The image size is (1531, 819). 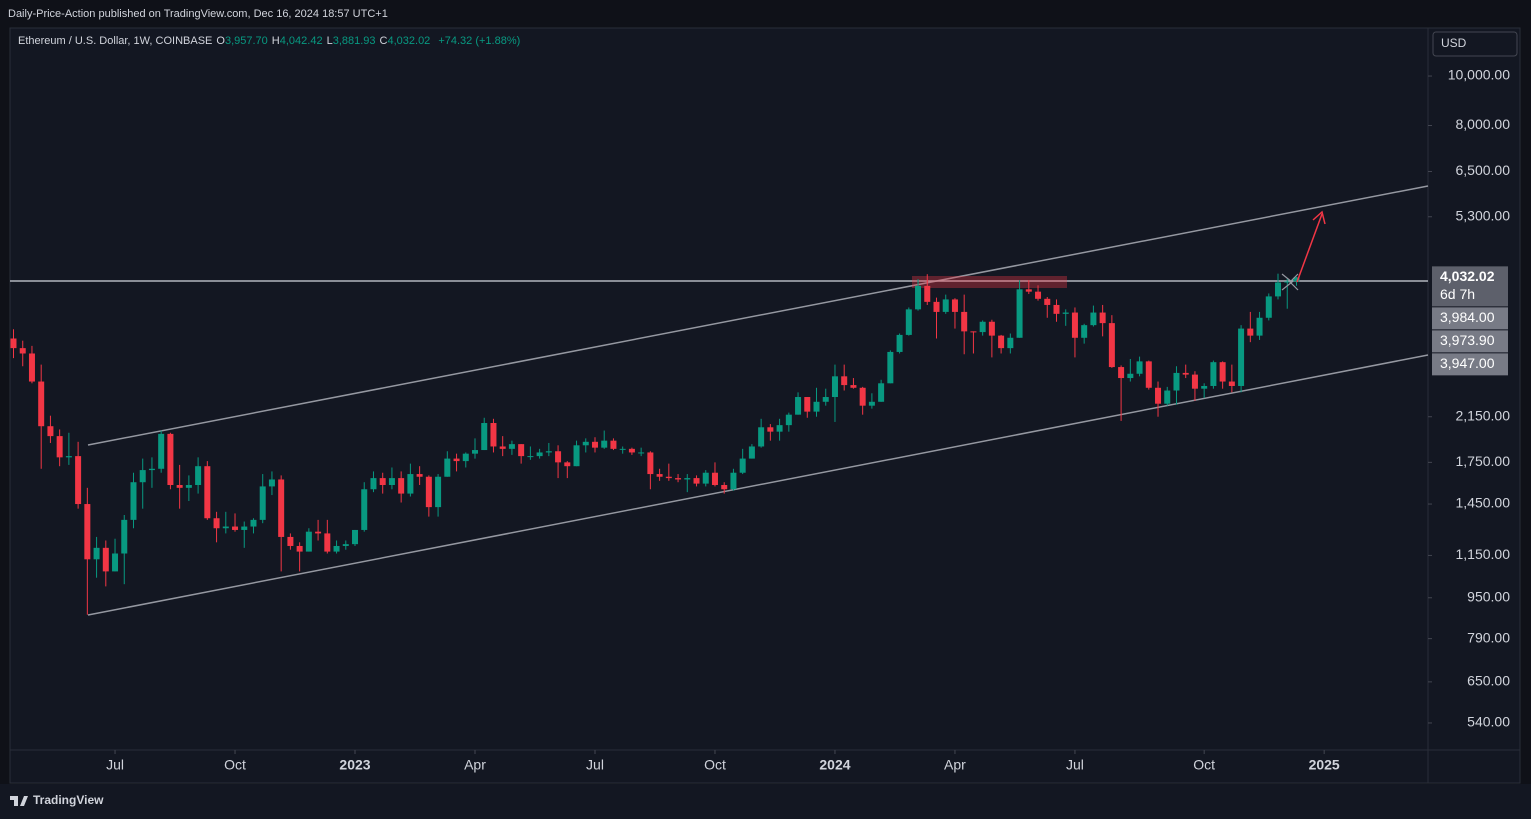 I want to click on x-tick-label: Oct, so click(x=715, y=765).